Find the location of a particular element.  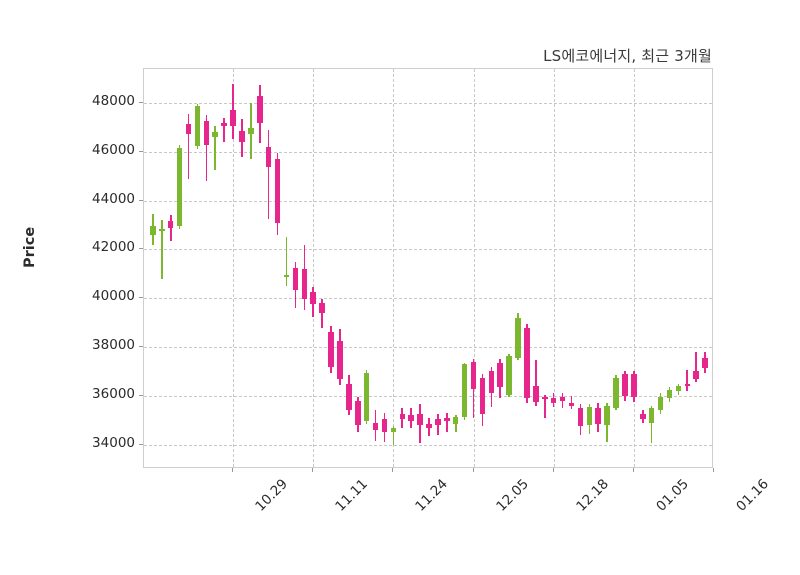

y-tick-label: 48000 is located at coordinates (113, 101).